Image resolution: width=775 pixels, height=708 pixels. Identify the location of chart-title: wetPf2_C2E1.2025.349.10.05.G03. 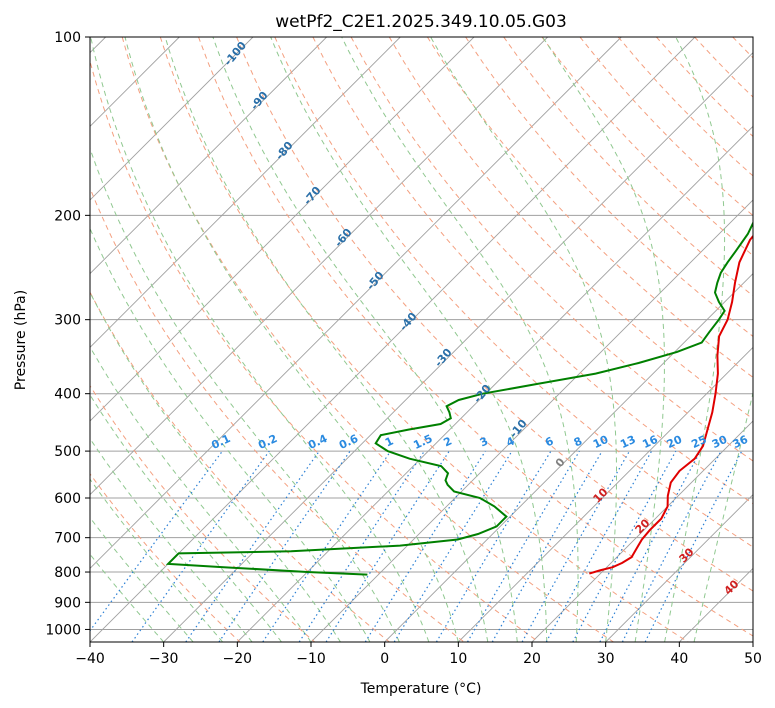
(421, 22).